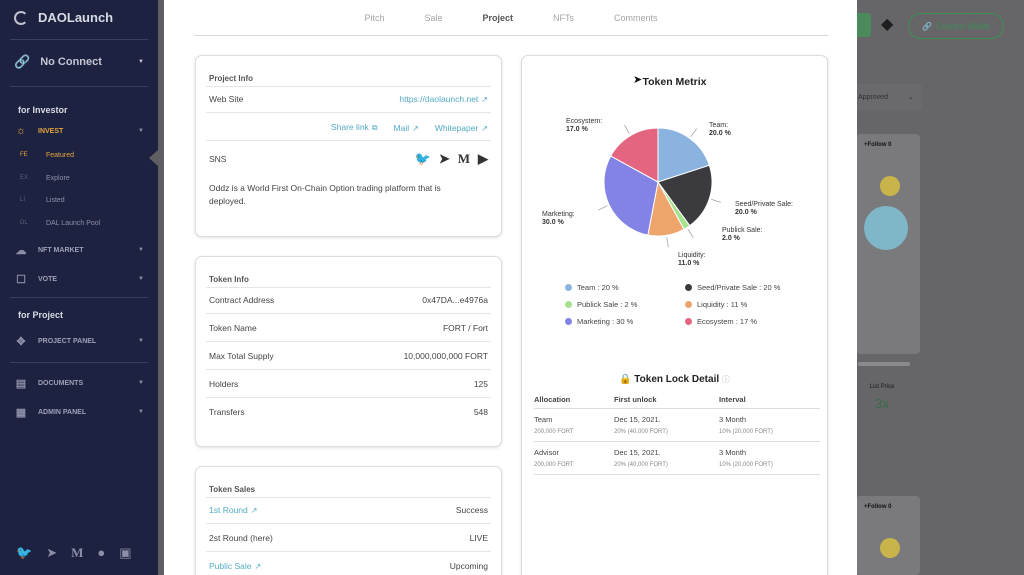  What do you see at coordinates (47, 155) in the screenshot?
I see `sidebar-subitem-featured: FE Featured` at bounding box center [47, 155].